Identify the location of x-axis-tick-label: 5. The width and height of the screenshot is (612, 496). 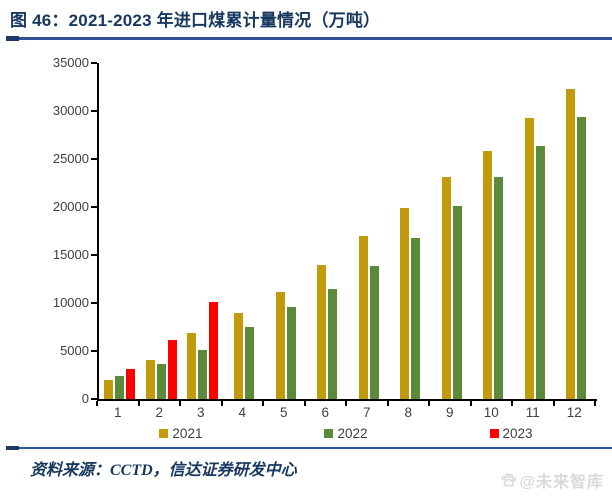
(283, 412).